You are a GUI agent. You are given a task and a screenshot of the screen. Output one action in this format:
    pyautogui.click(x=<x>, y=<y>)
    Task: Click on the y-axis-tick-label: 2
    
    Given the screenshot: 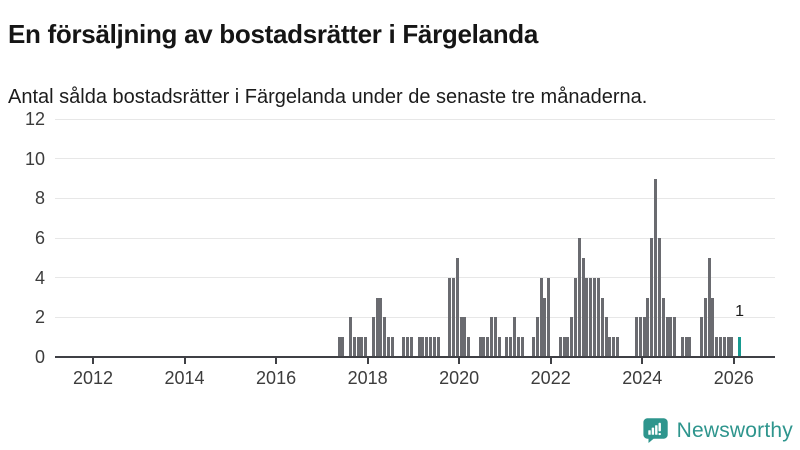 What is the action you would take?
    pyautogui.click(x=39, y=317)
    